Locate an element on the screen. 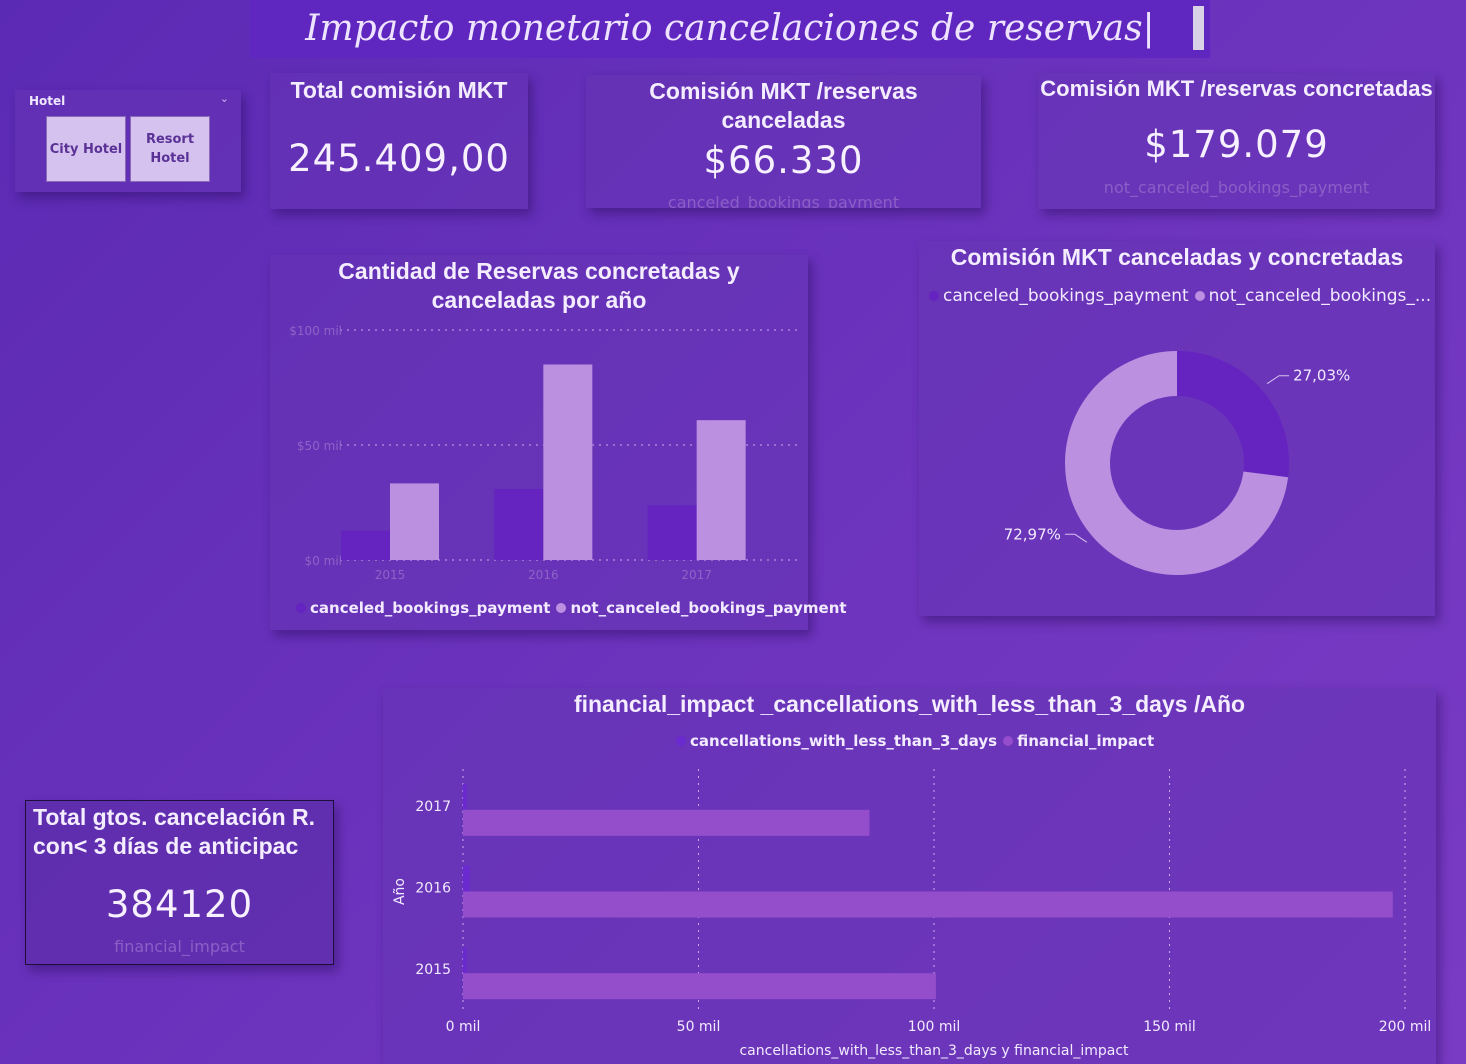  data-label: 27,03% is located at coordinates (1321, 376).